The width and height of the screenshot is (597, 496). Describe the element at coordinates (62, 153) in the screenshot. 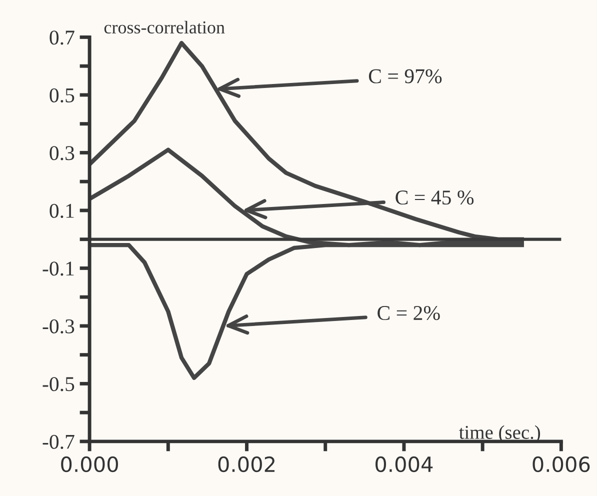

I see `y-tick-label: 0.3` at that location.